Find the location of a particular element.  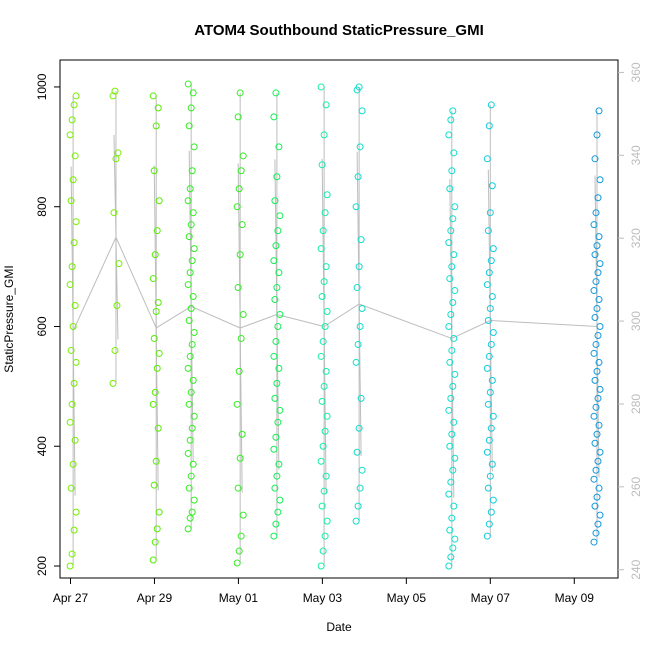

right-tick-label: 360 is located at coordinates (636, 72).